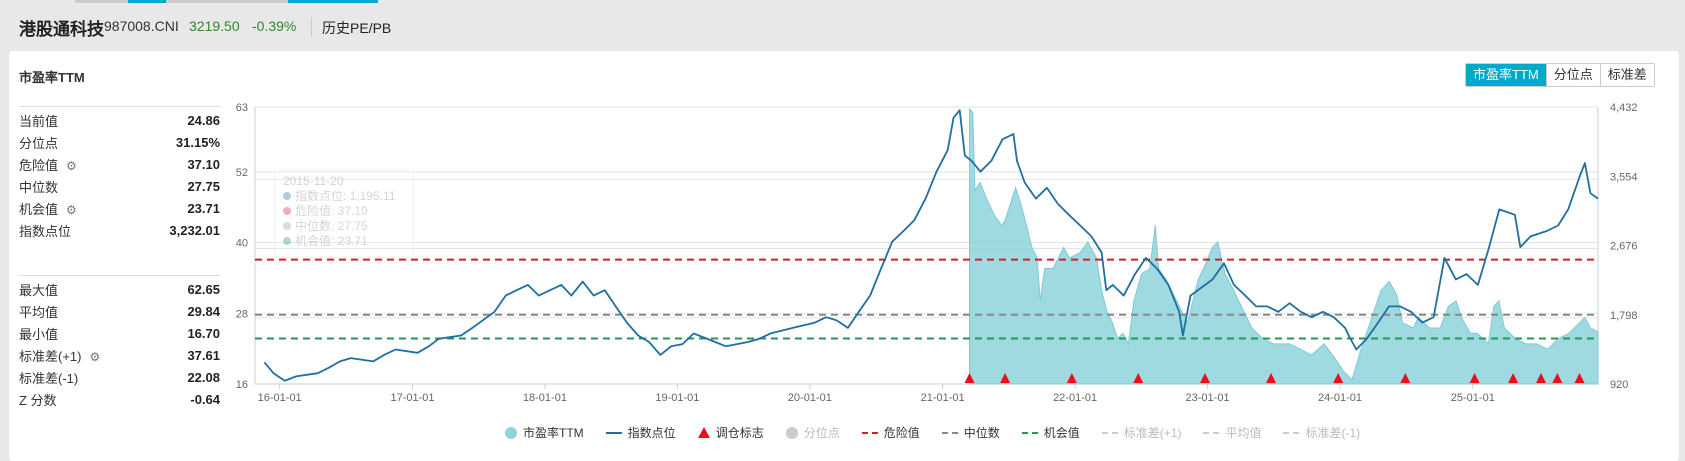 This screenshot has height=461, width=1685. Describe the element at coordinates (205, 399) in the screenshot. I see `stat-value: -0.64` at that location.